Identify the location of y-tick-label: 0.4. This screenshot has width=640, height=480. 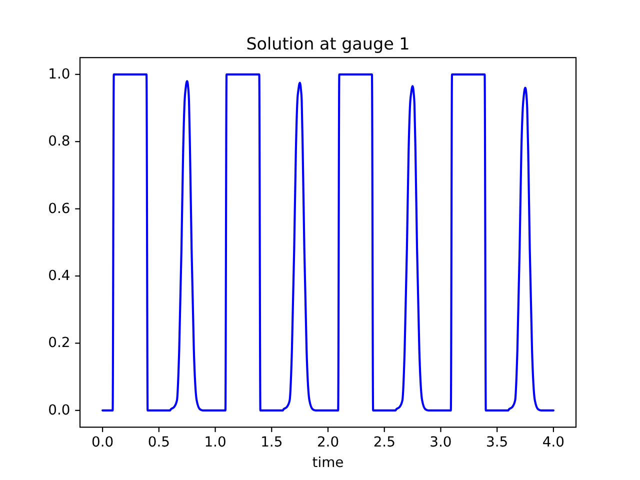
(59, 276).